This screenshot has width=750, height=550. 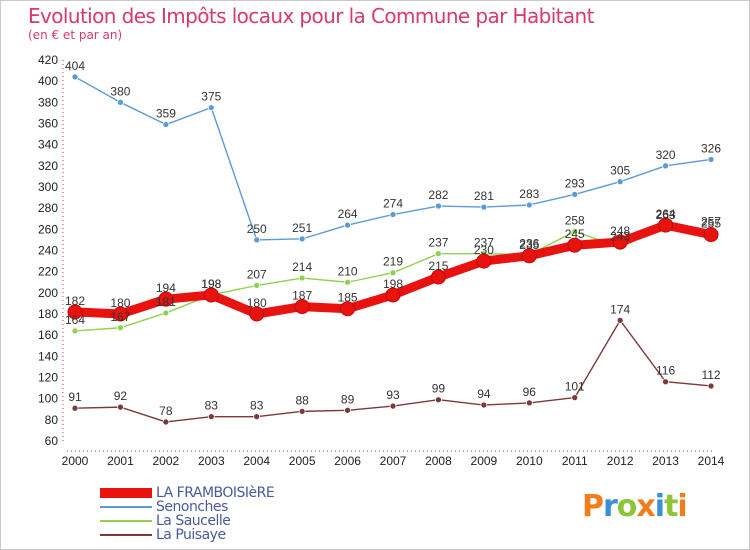 What do you see at coordinates (645, 506) in the screenshot?
I see `logo-letter: x` at bounding box center [645, 506].